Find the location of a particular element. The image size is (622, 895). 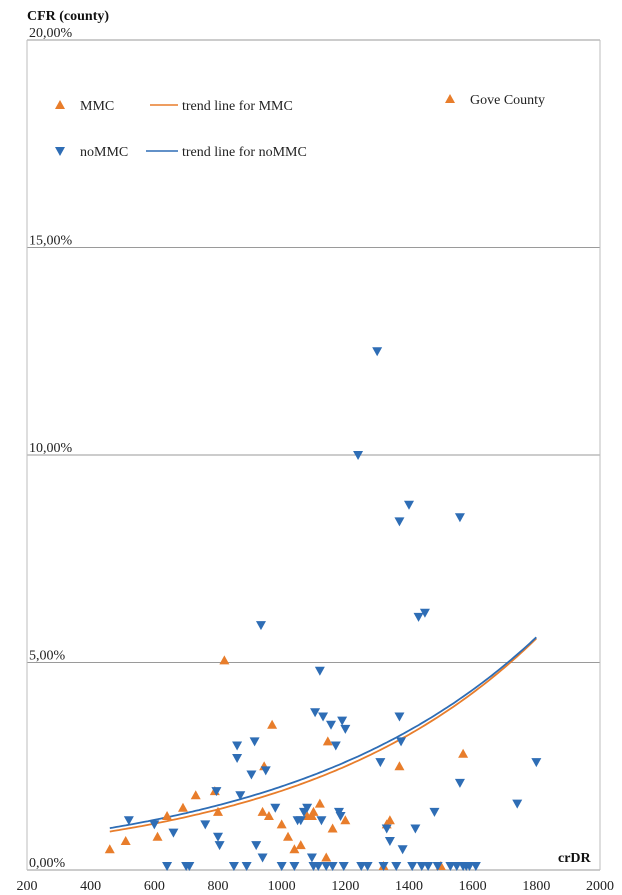

legend-label: Gove County is located at coordinates (507, 100).